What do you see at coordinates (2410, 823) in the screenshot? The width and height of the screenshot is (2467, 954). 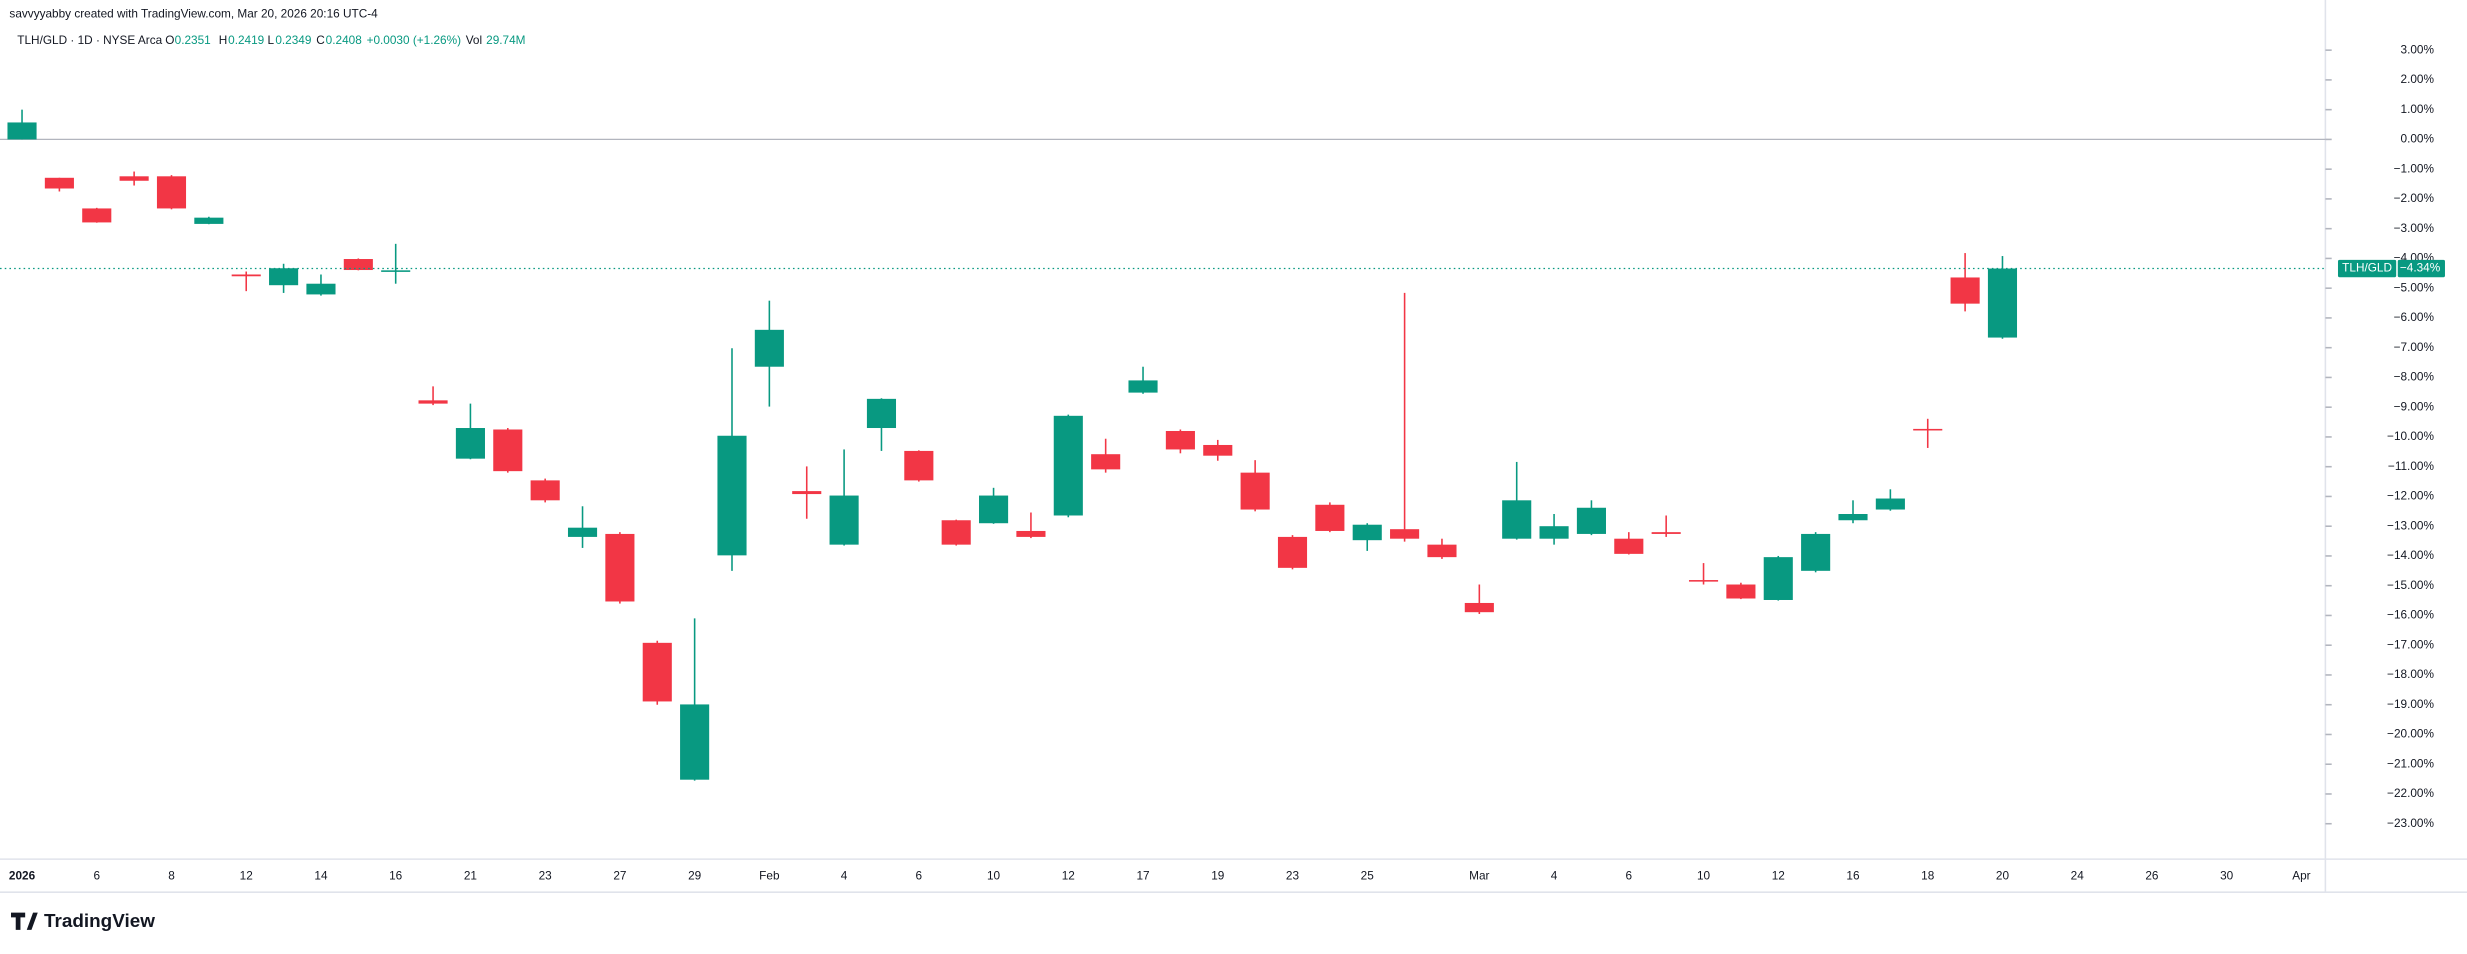 I see `y-tick-label: −23.00%` at bounding box center [2410, 823].